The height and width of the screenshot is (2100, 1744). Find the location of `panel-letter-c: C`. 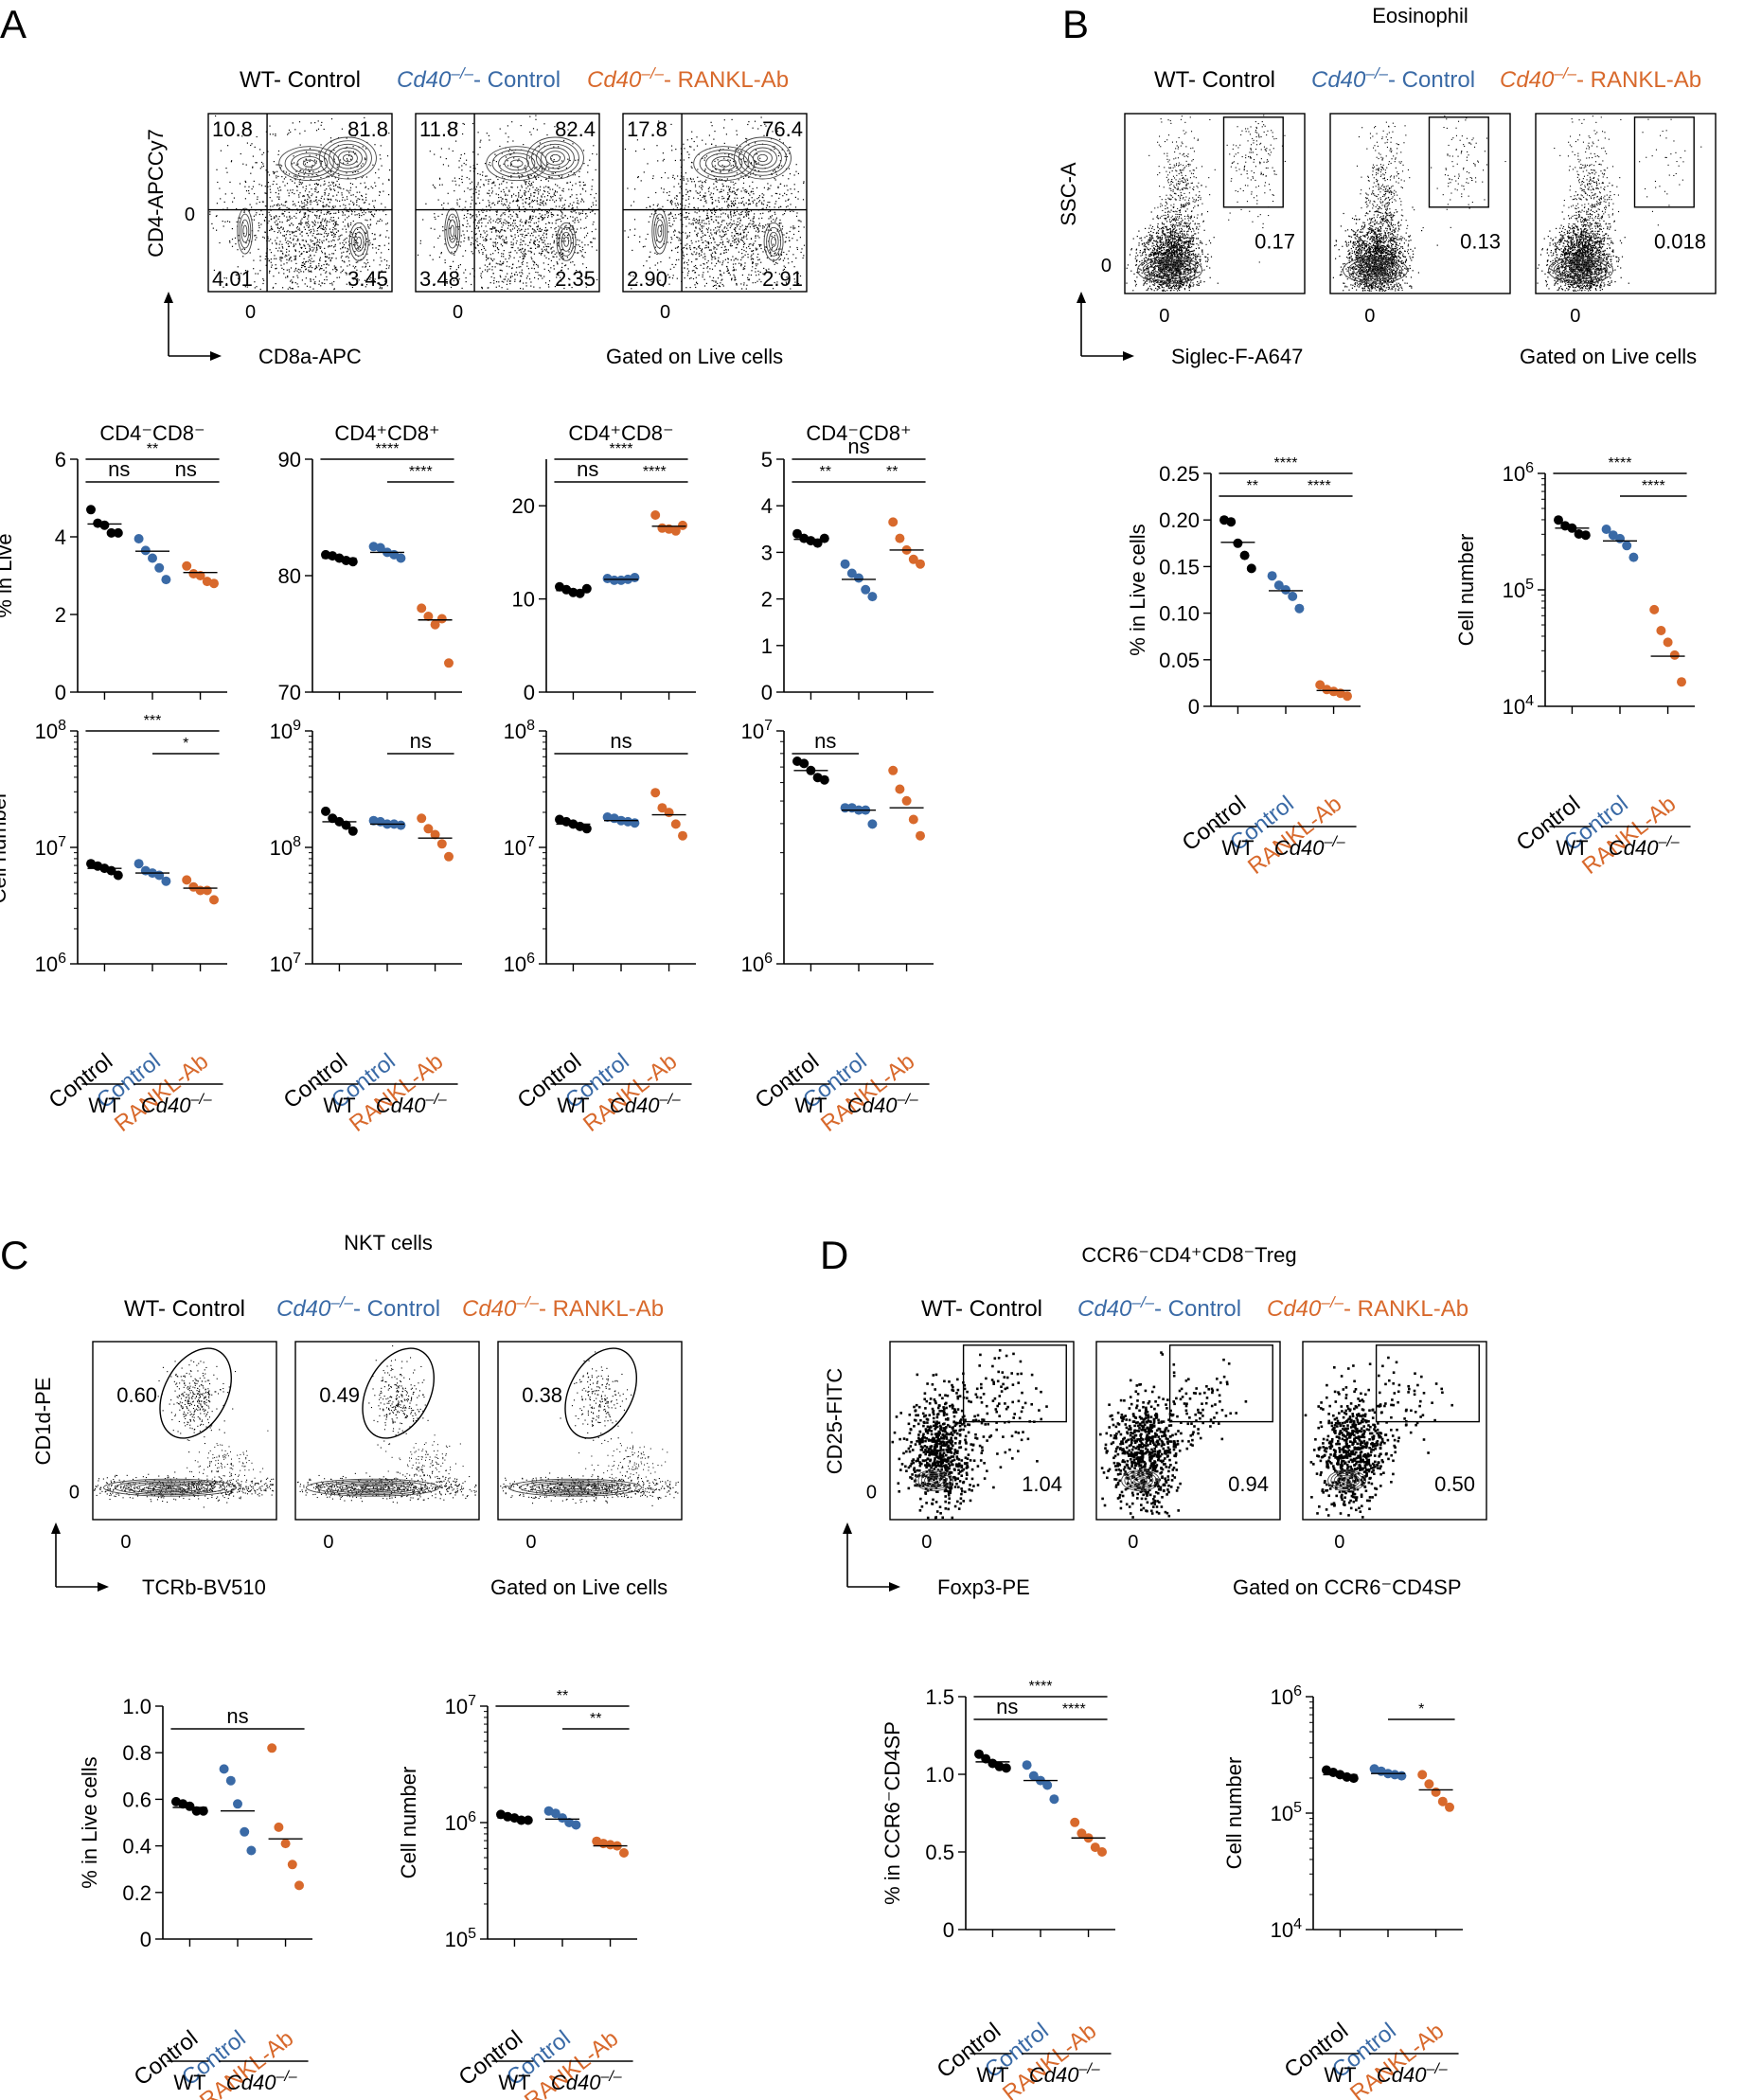

panel-letter-c: C is located at coordinates (14, 1255).